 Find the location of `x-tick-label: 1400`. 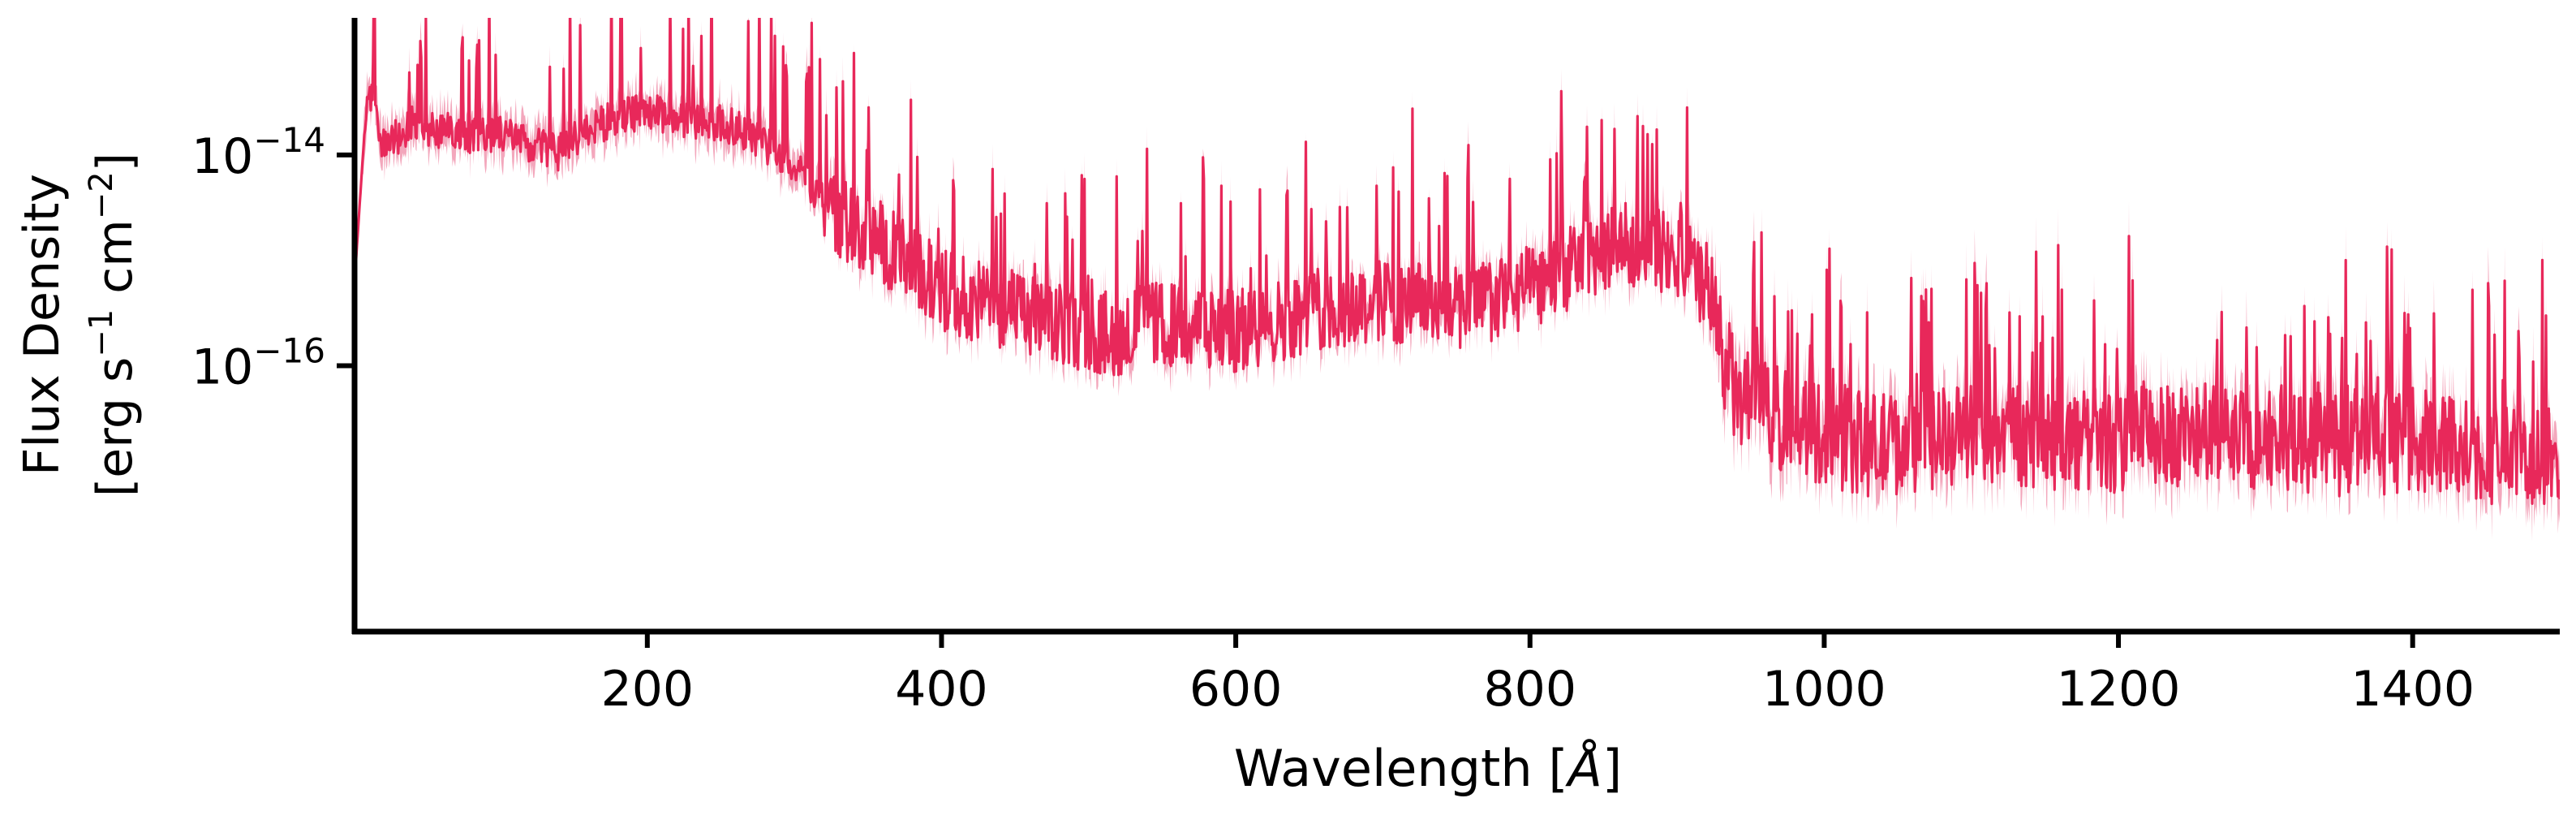

x-tick-label: 1400 is located at coordinates (2412, 689).